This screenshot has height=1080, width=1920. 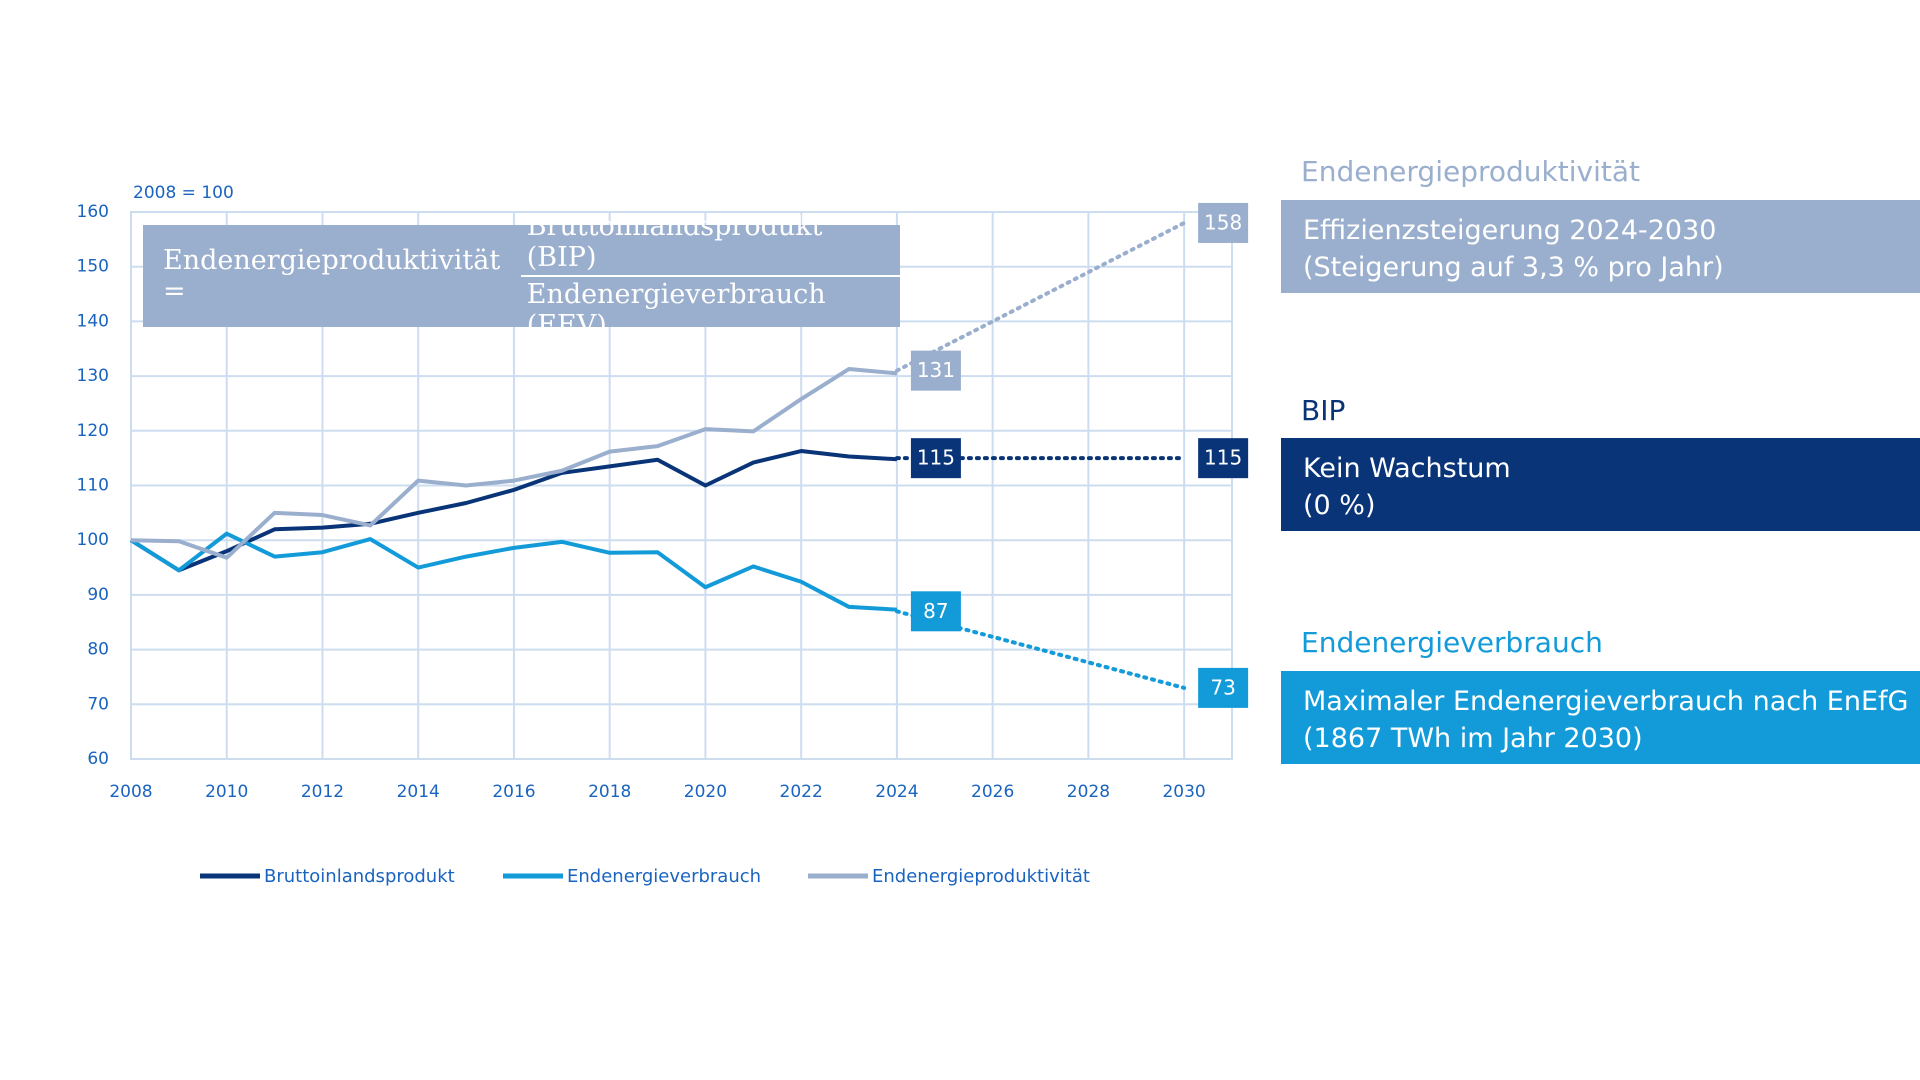 What do you see at coordinates (992, 792) in the screenshot?
I see `x-tick-label: 2026` at bounding box center [992, 792].